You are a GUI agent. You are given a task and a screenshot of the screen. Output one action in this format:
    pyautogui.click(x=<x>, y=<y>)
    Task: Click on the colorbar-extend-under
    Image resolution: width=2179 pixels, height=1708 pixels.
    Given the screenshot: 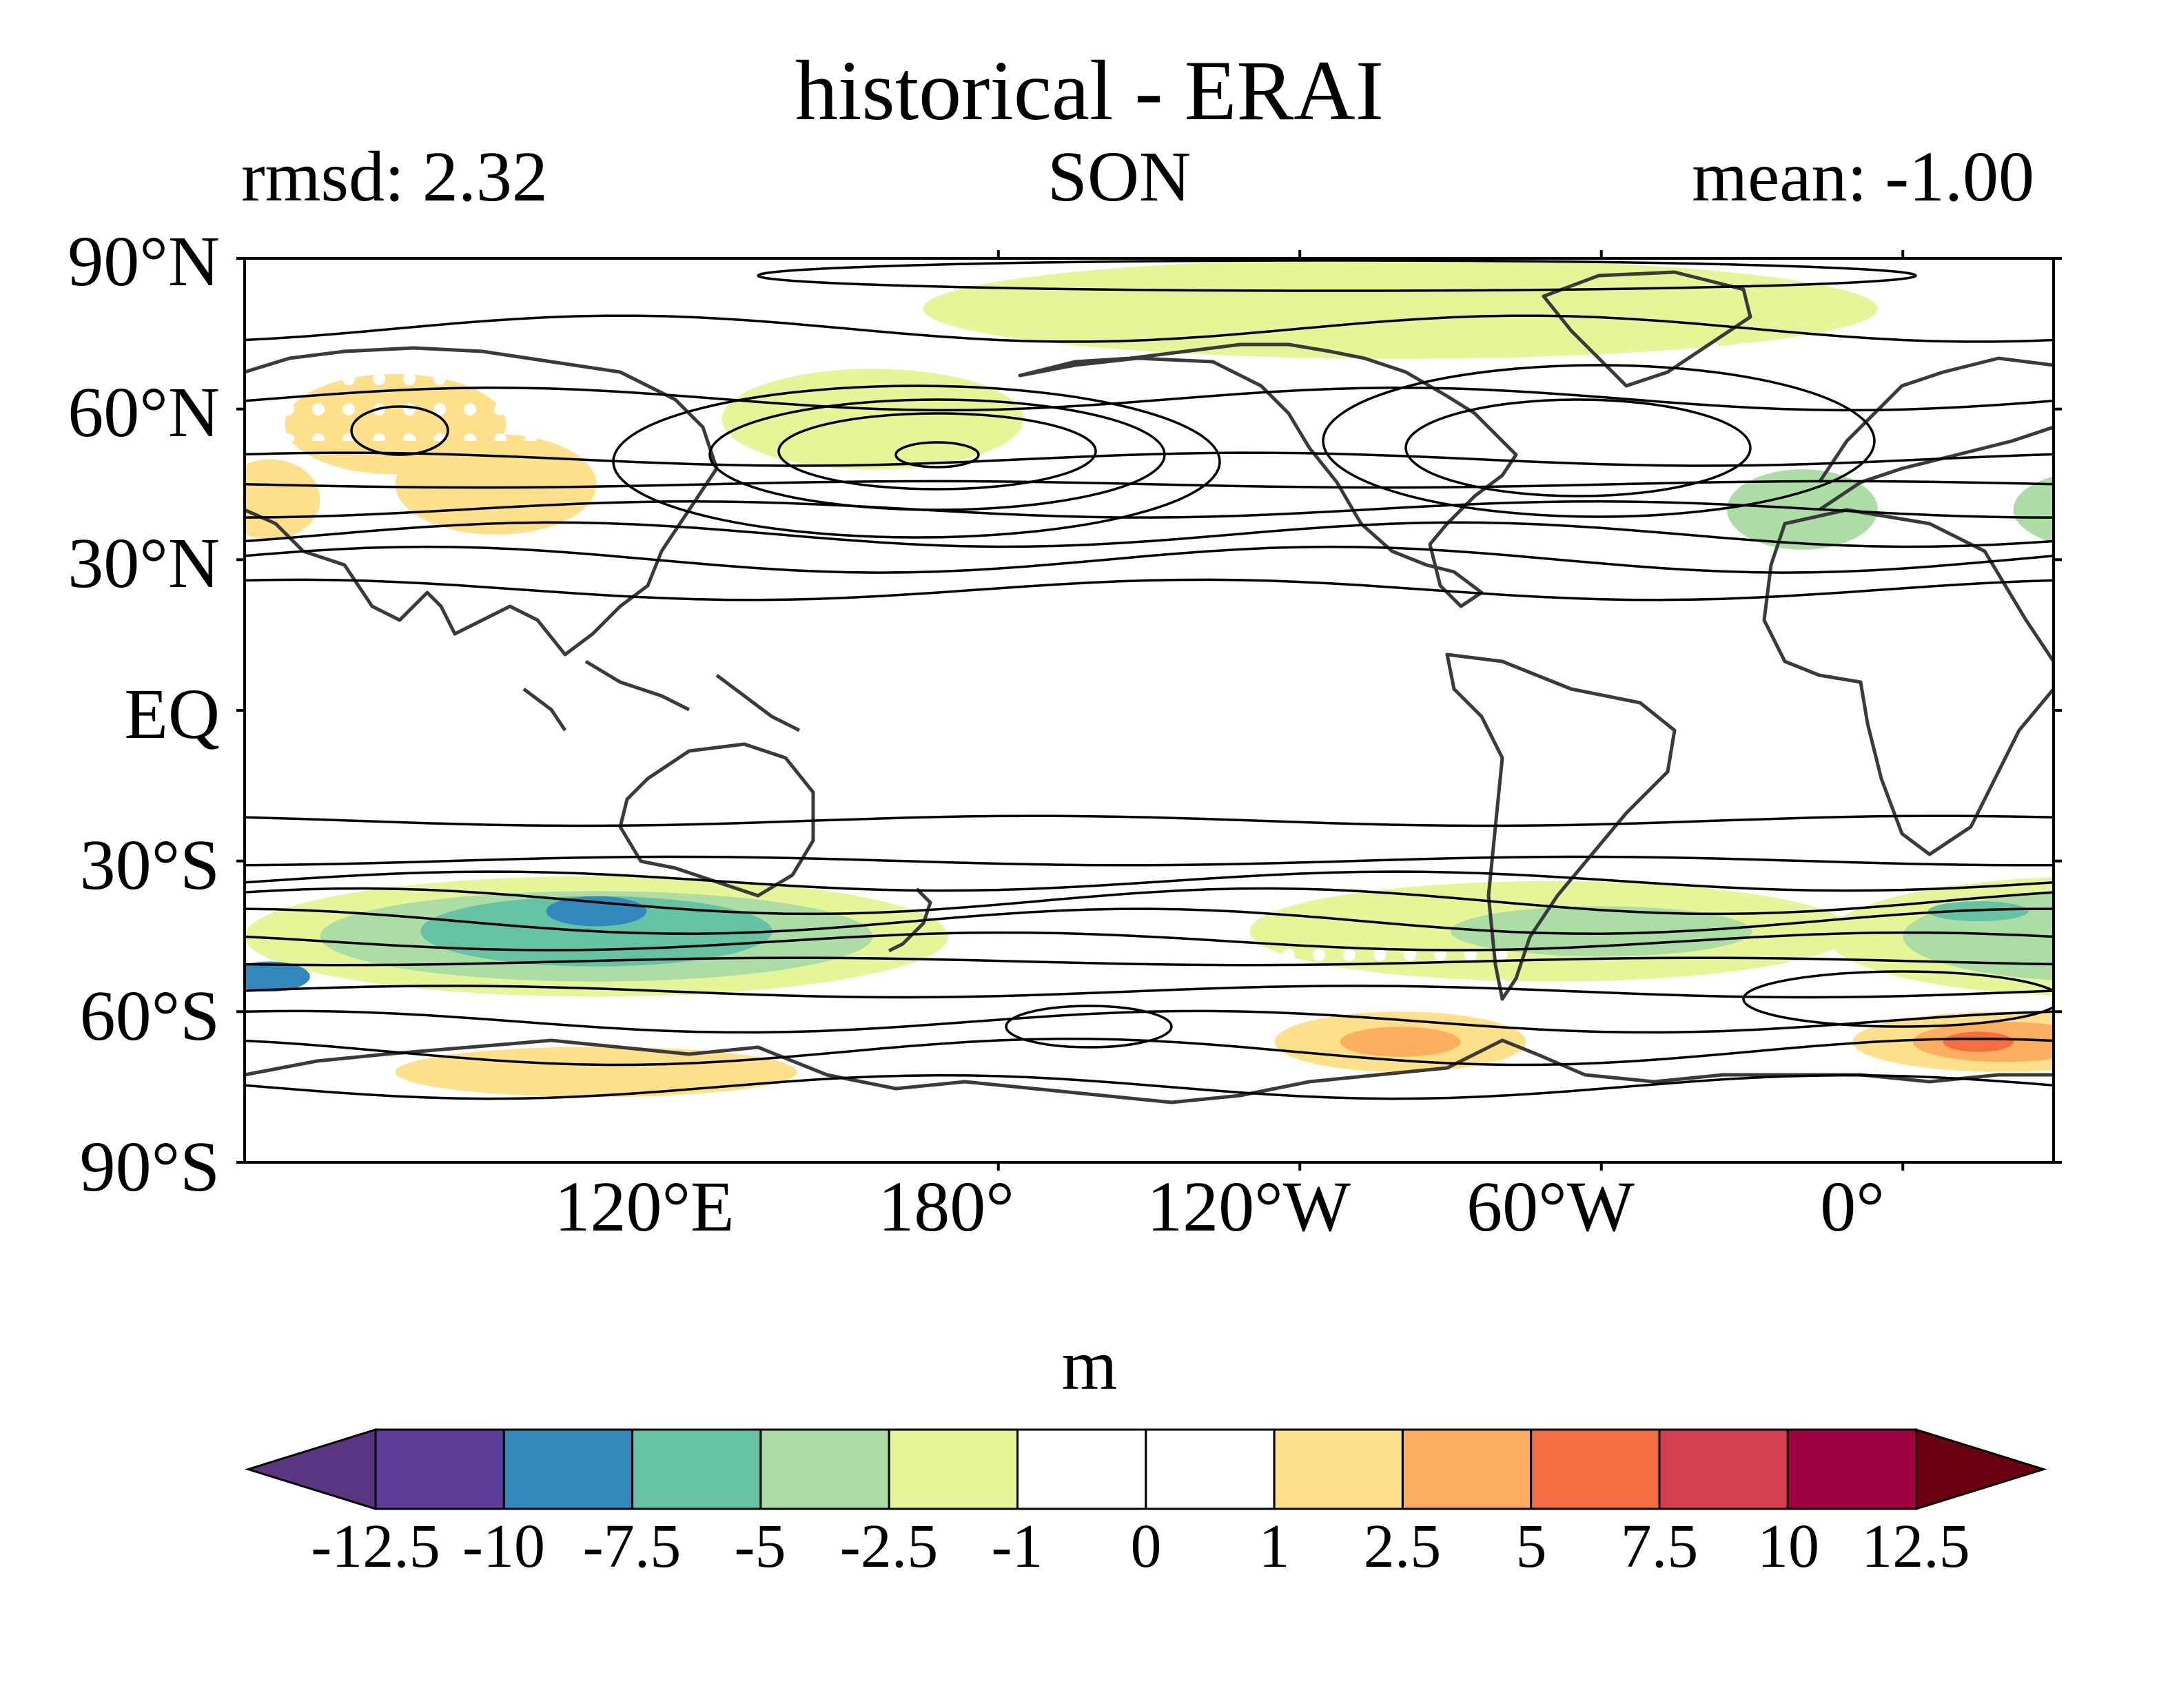 What is the action you would take?
    pyautogui.click(x=310, y=1470)
    